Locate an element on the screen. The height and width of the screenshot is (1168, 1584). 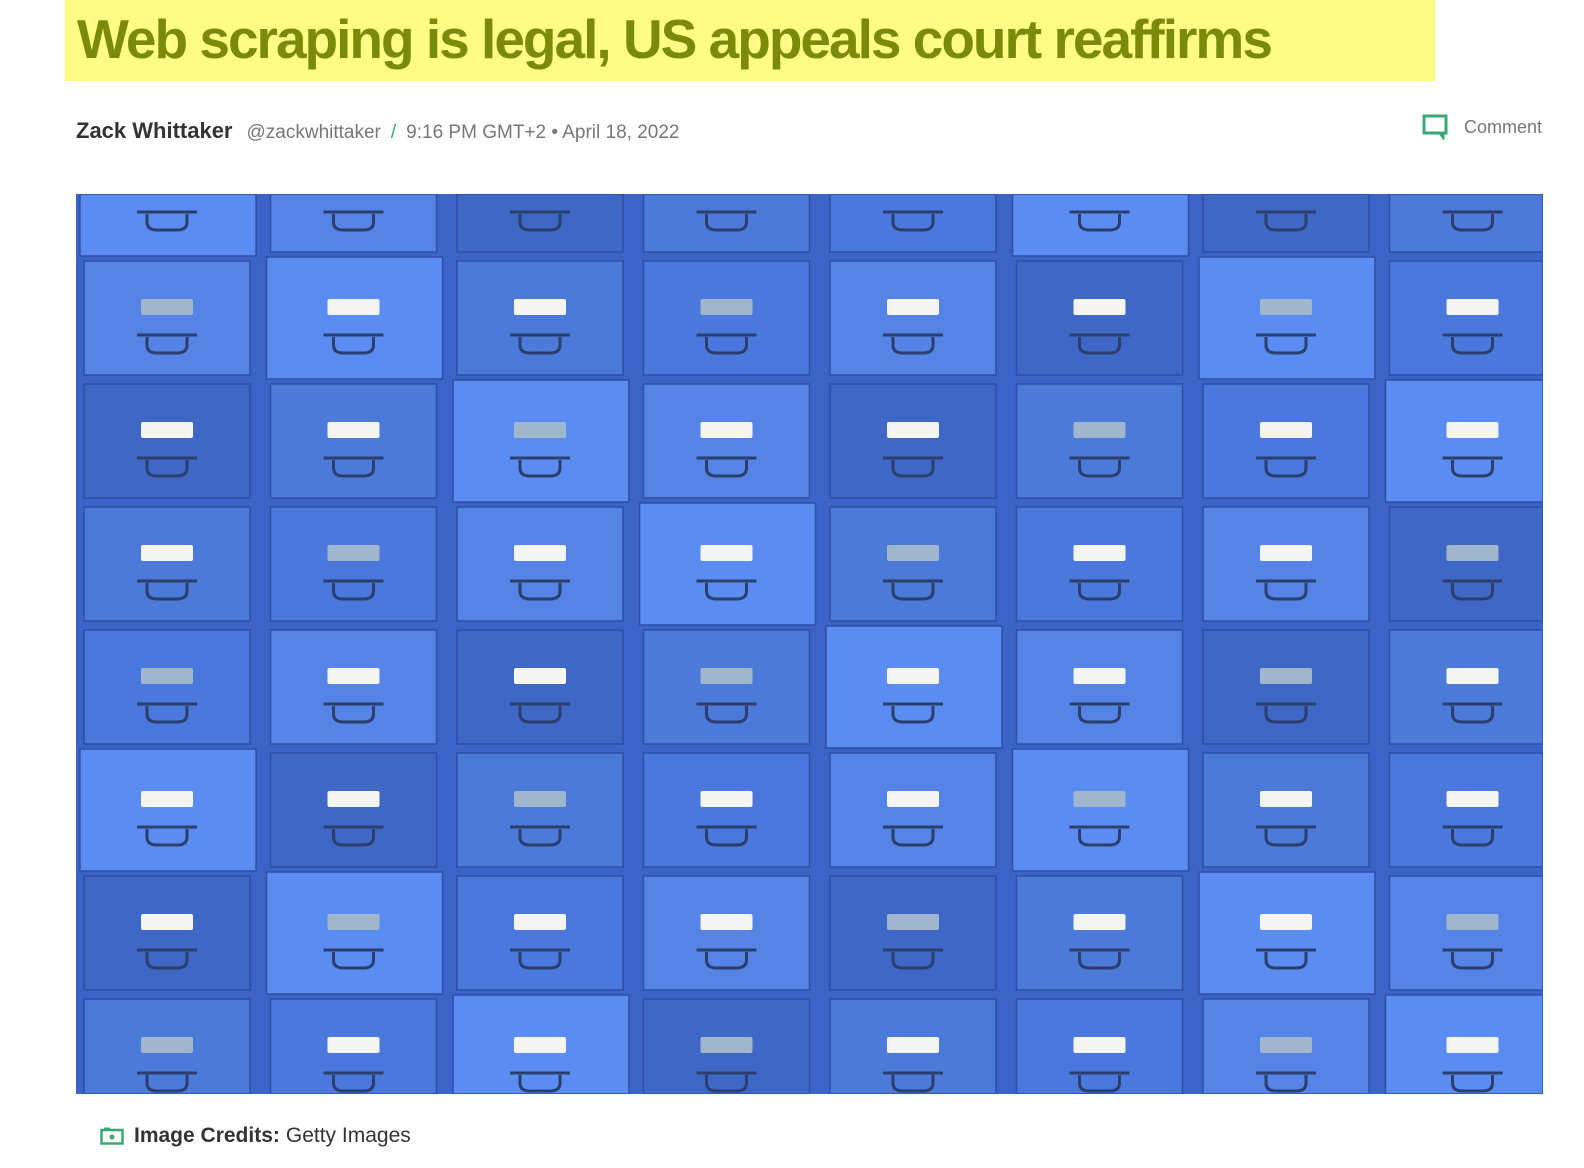
author-handle: @zackwhittaker is located at coordinates (313, 132).